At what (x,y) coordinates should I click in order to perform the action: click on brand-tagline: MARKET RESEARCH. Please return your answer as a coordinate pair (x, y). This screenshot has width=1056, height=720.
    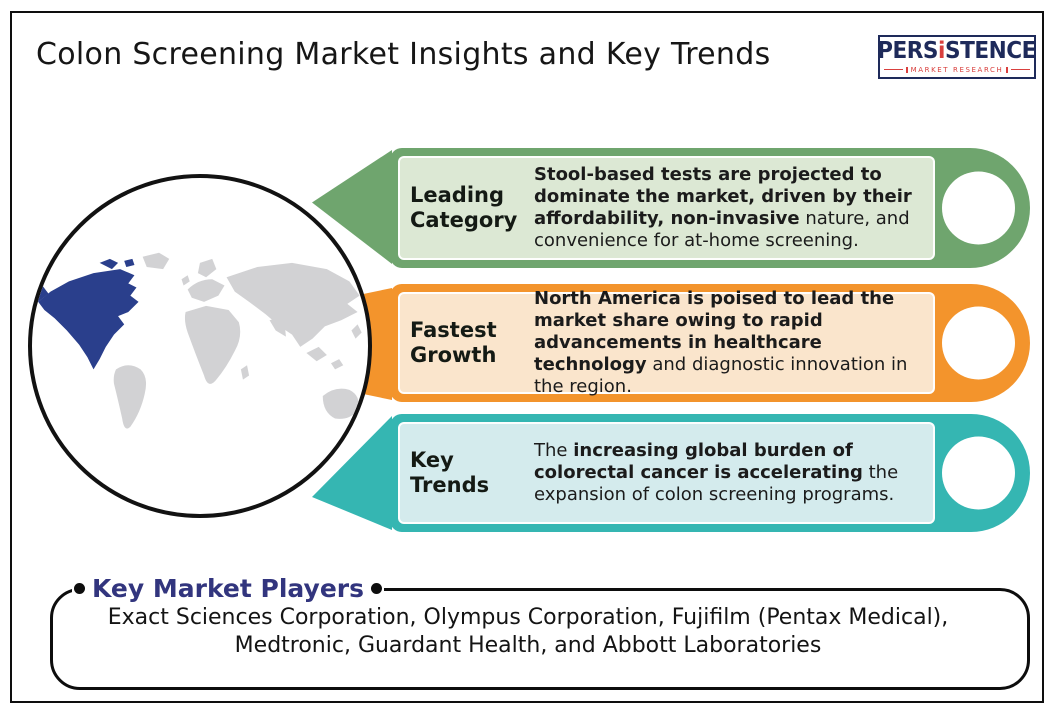
    Looking at the image, I should click on (957, 69).